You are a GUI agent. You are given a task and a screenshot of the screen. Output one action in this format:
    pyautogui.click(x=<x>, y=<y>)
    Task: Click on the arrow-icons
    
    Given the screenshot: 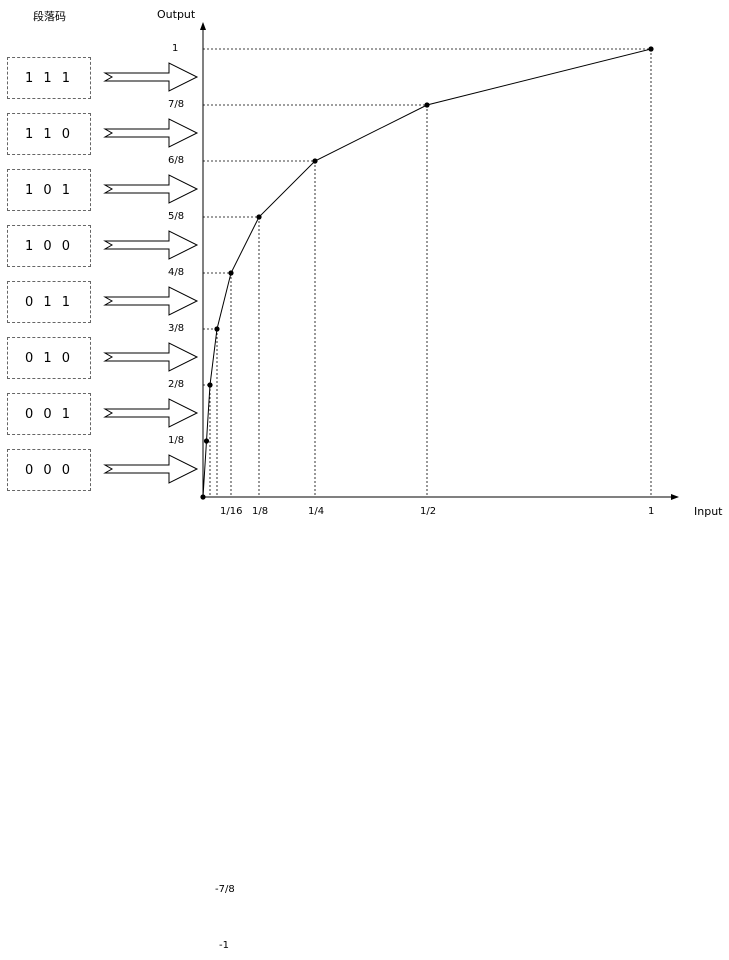 What is the action you would take?
    pyautogui.click(x=151, y=273)
    